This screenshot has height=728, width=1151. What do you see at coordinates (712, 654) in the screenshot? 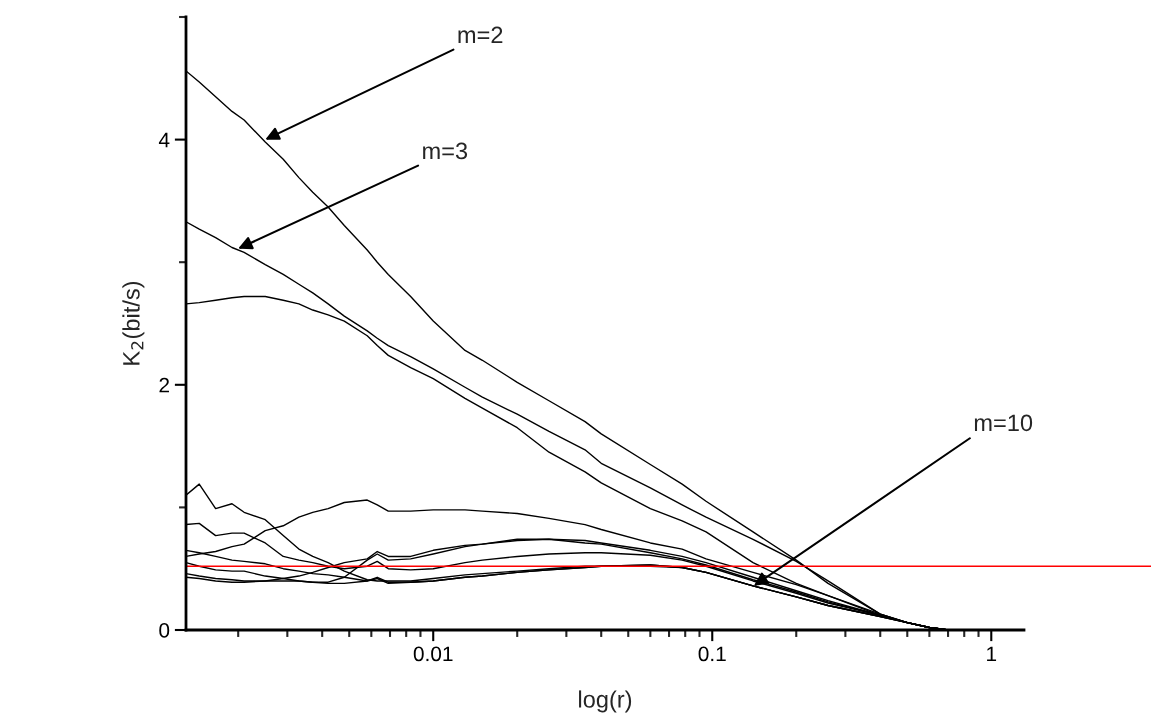
I see `x-tick-label: 0.1` at bounding box center [712, 654].